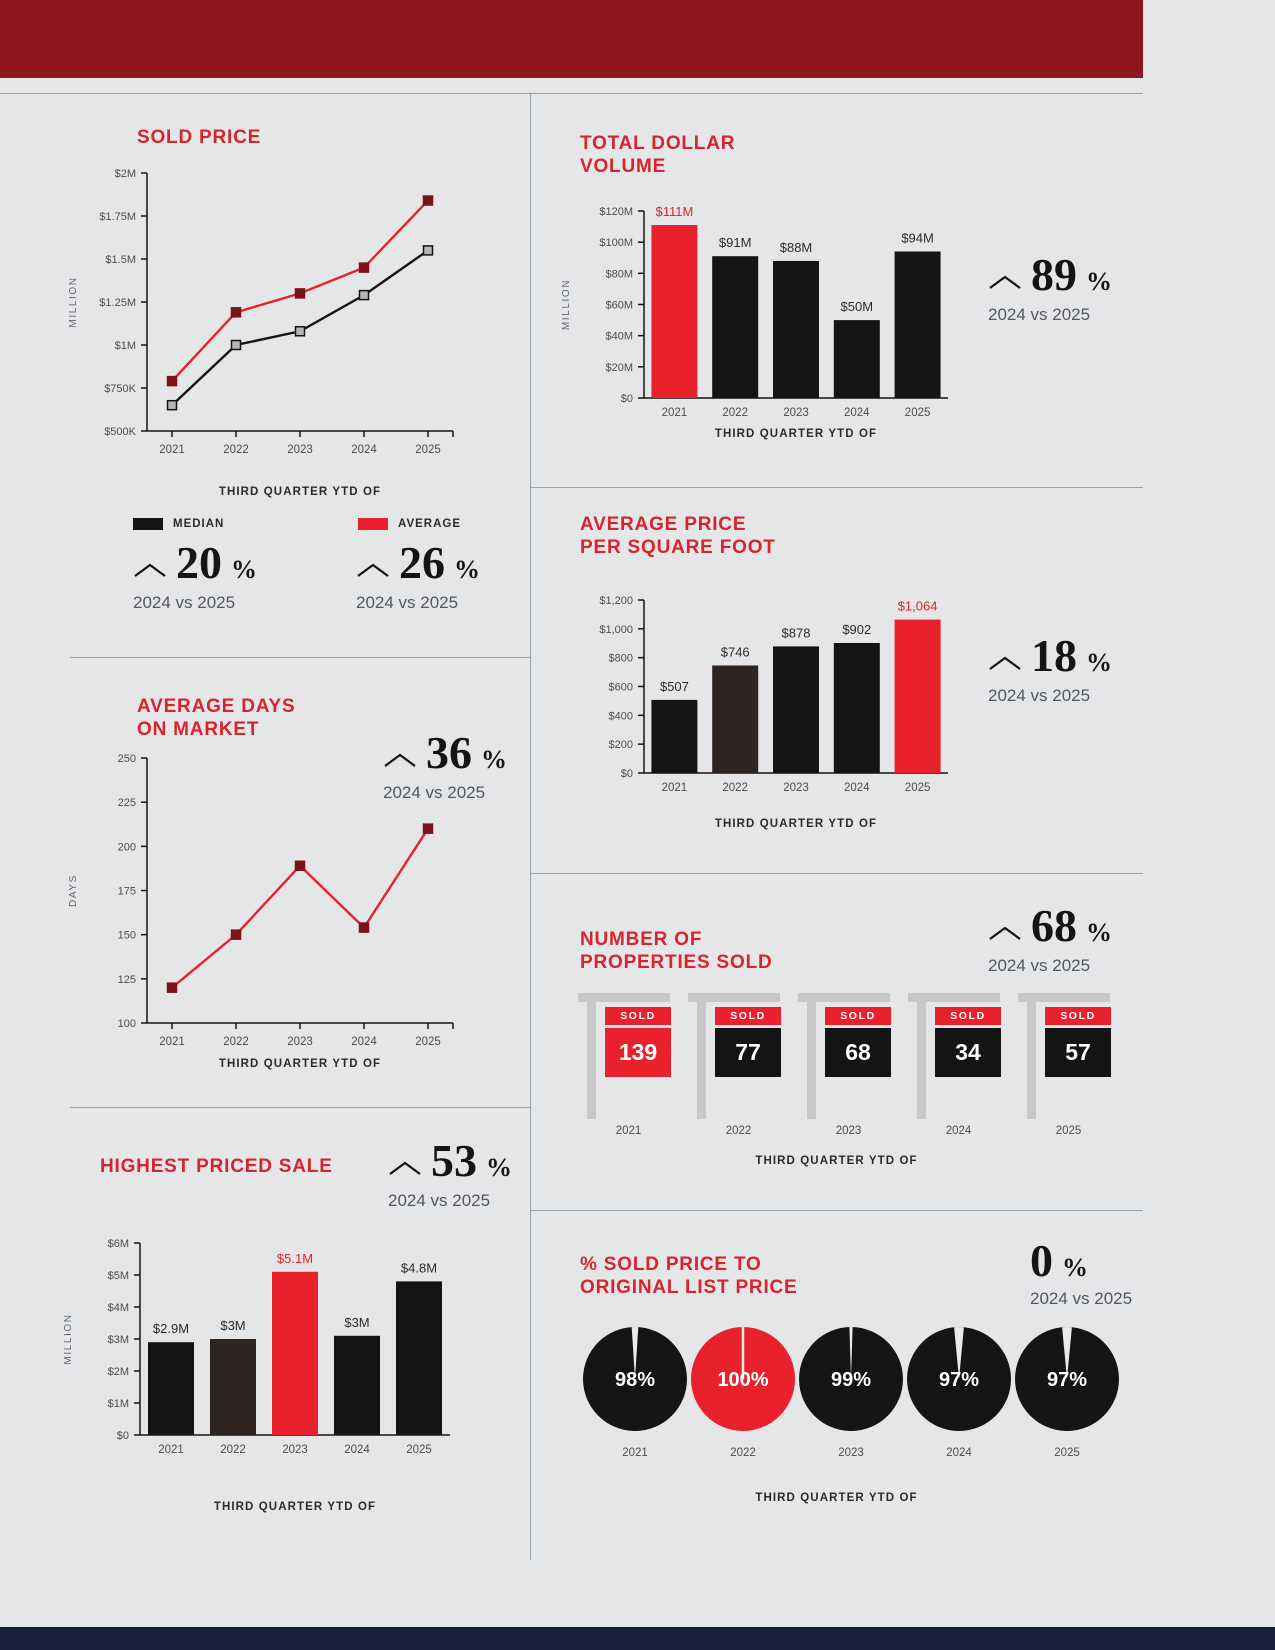 This screenshot has height=1650, width=1275. What do you see at coordinates (1050, 669) in the screenshot?
I see `price-sqft-change-stat: 18% 2024 vs 2025` at bounding box center [1050, 669].